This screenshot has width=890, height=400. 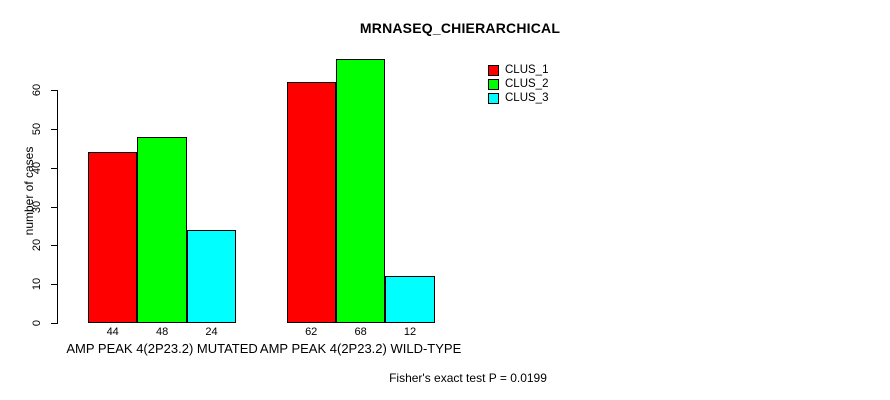 What do you see at coordinates (37, 206) in the screenshot?
I see `y-axis-tick-label: 30` at bounding box center [37, 206].